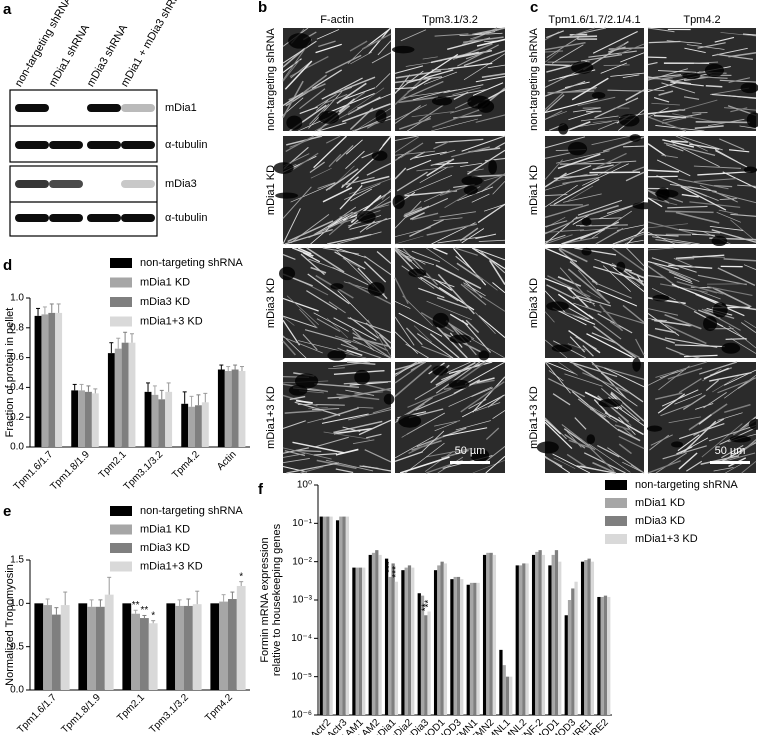 This screenshot has height=735, width=758. Describe the element at coordinates (138, 184) in the screenshot. I see `blot-band` at that location.